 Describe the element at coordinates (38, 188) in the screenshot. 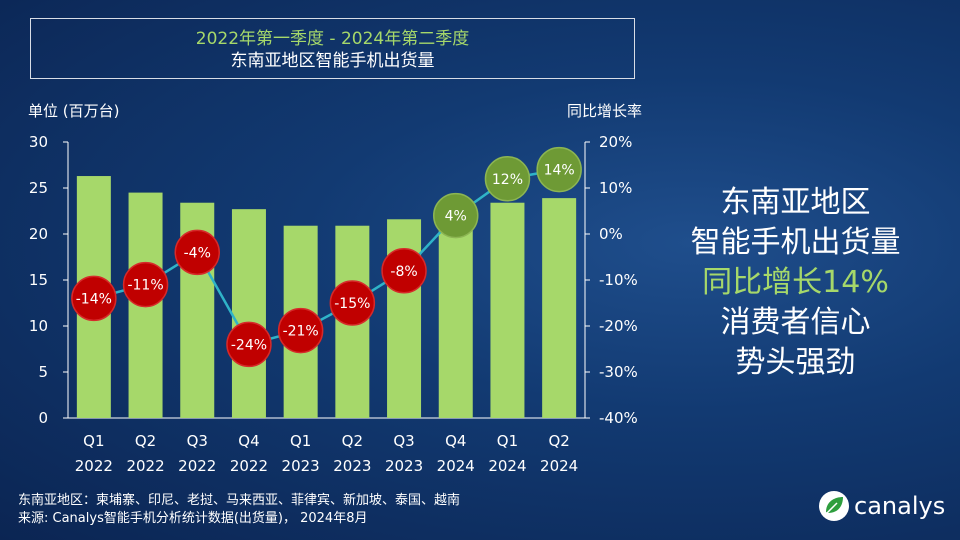

I see `left-y-tick-label: 25` at that location.